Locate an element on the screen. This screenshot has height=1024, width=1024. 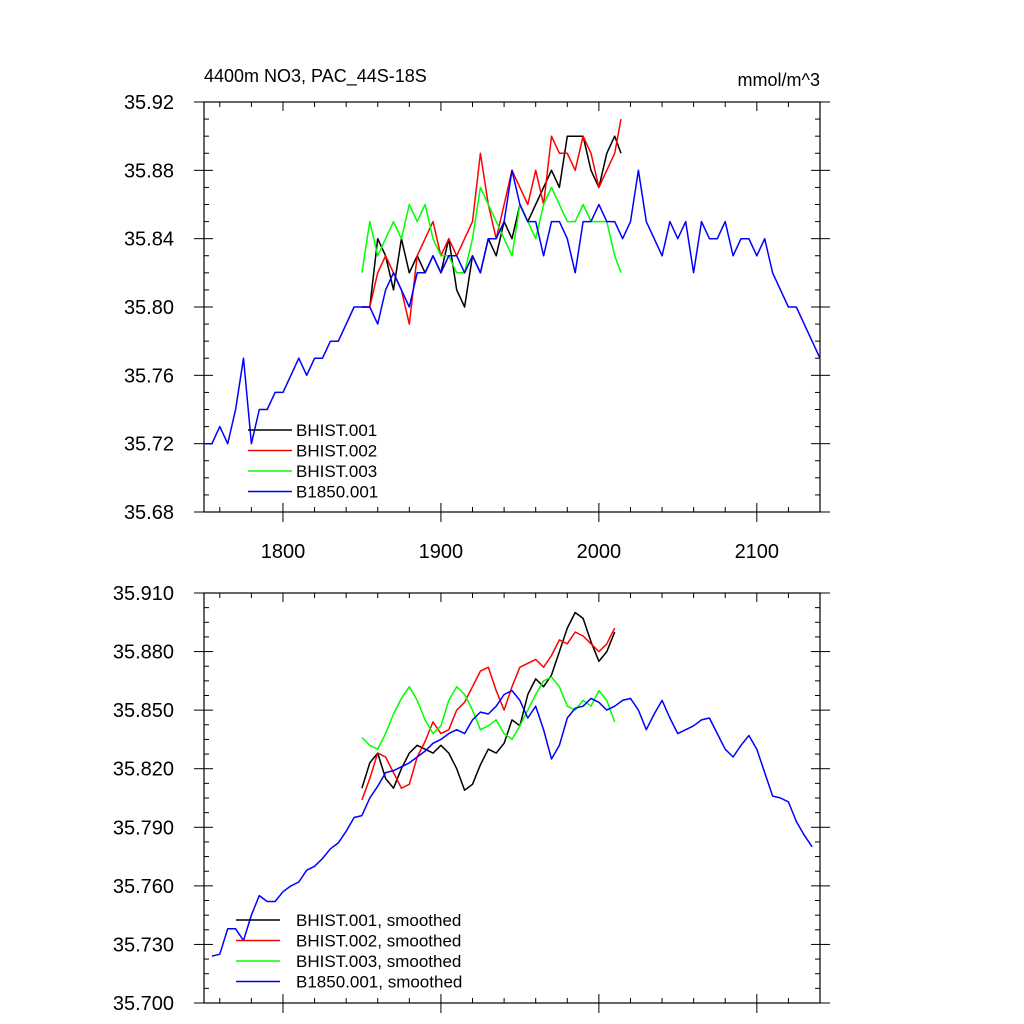
y-tick-label: 35.790 is located at coordinates (143, 828).